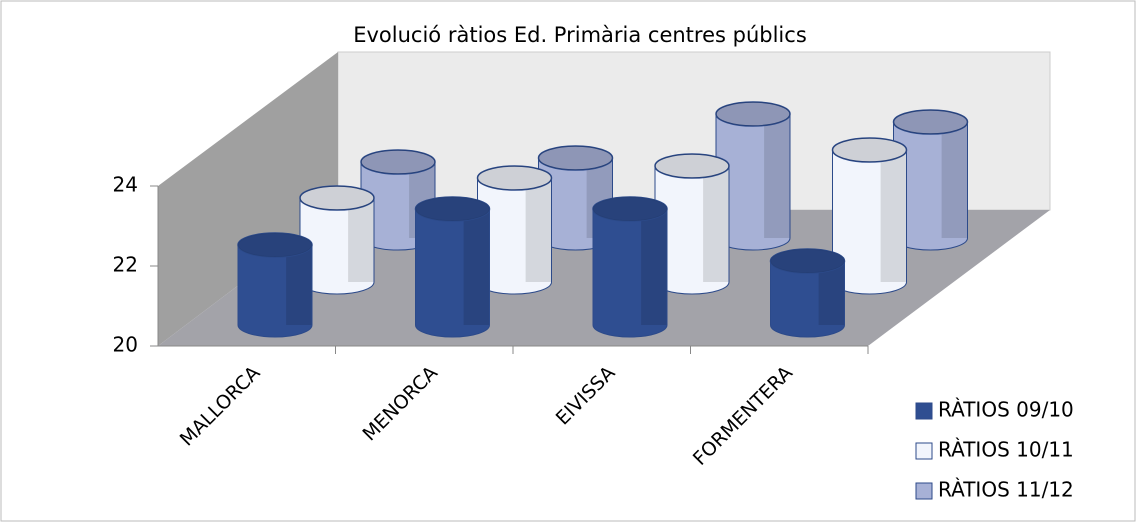  What do you see at coordinates (1006, 410) in the screenshot?
I see `legend-label: RÀTIOS 09/10` at bounding box center [1006, 410].